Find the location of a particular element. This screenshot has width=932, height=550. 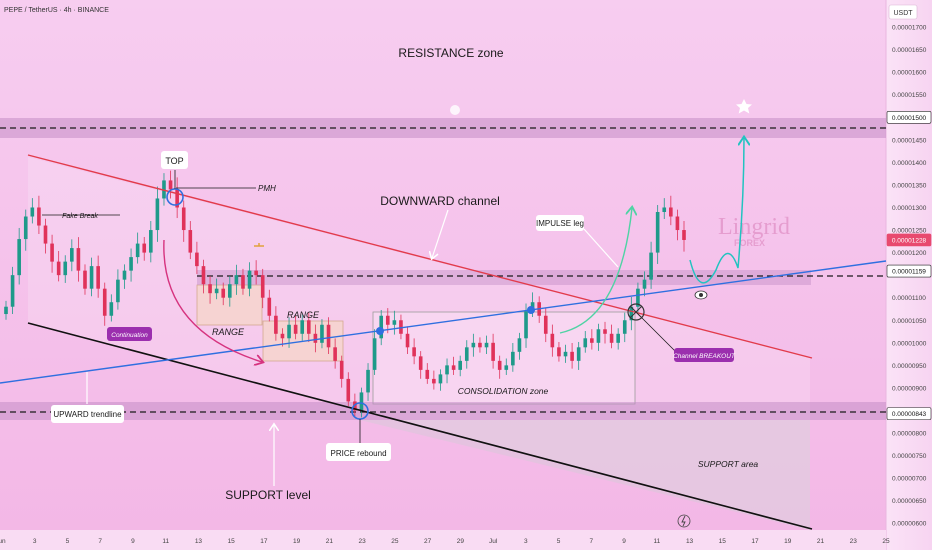

currency-badge-box is located at coordinates (903, 12).